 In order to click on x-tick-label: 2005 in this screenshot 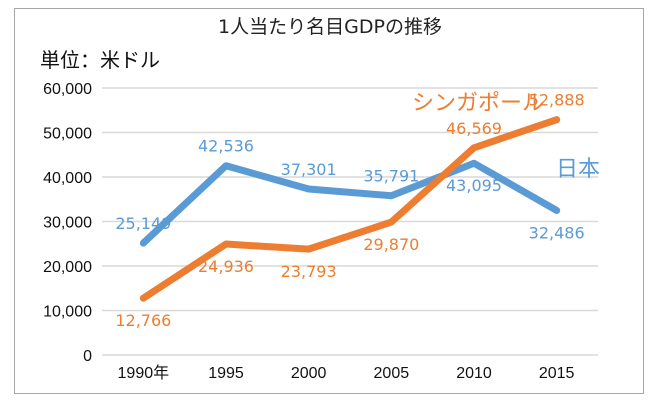, I will do `click(392, 373)`.